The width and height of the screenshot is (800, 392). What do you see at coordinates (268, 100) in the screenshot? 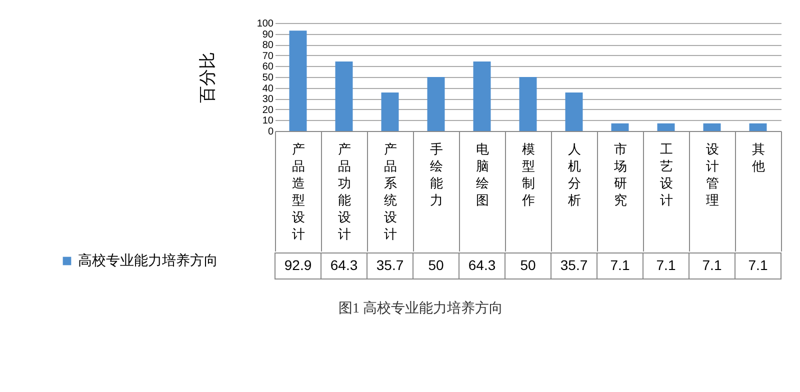
I see `y-tick-label: 30` at bounding box center [268, 100].